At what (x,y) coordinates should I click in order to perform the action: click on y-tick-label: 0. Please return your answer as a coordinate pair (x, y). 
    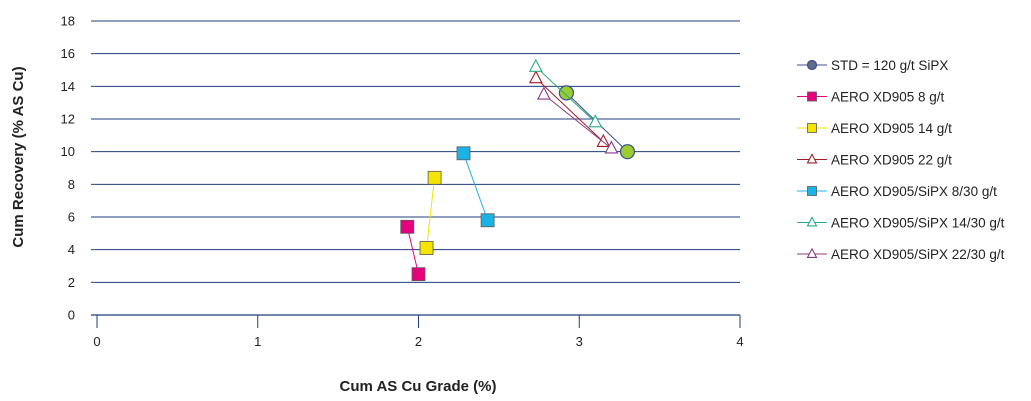
    Looking at the image, I should click on (71, 315).